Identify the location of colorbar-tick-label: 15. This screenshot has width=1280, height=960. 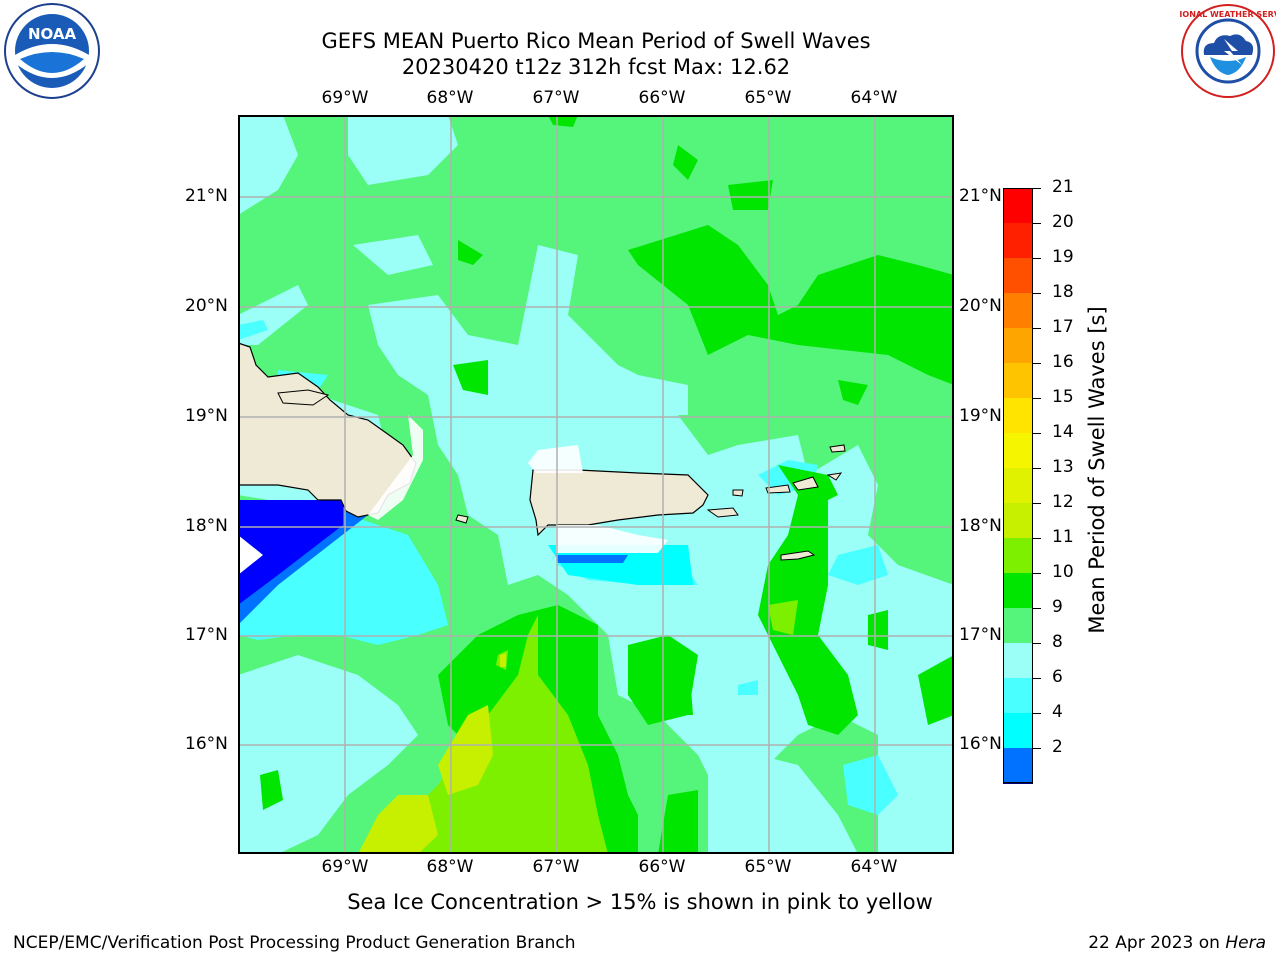
(1063, 397).